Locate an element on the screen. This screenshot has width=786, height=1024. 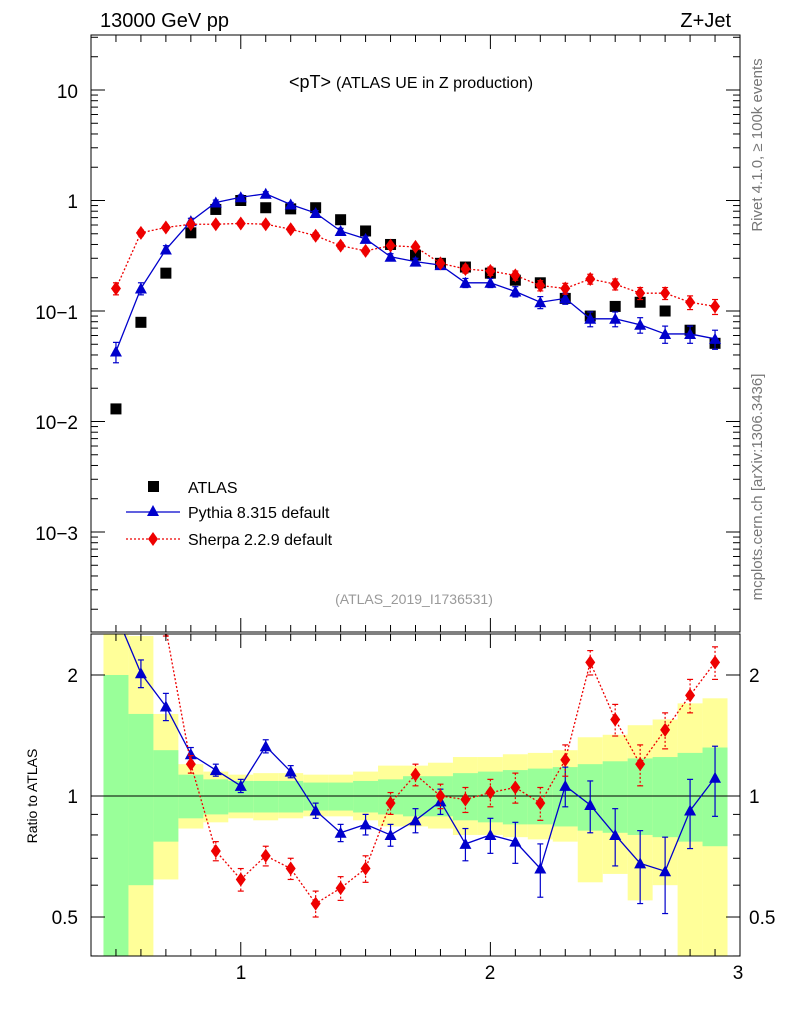
main-series-pythia is located at coordinates (415, 275).